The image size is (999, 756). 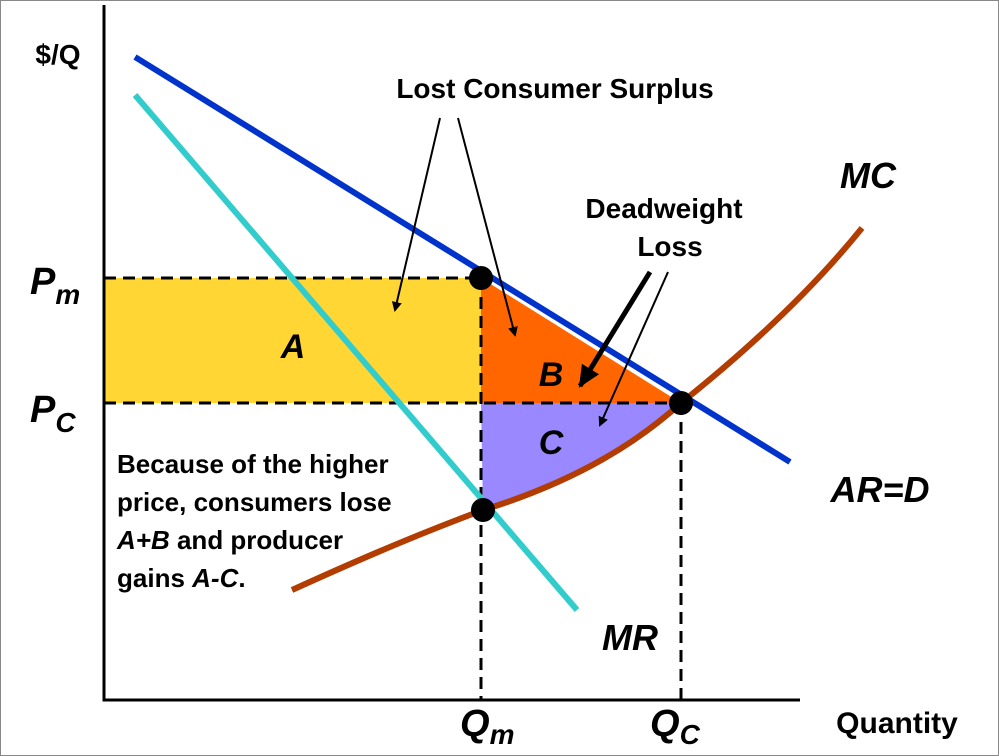 I want to click on note-text: price, consumers lose, so click(x=254, y=502).